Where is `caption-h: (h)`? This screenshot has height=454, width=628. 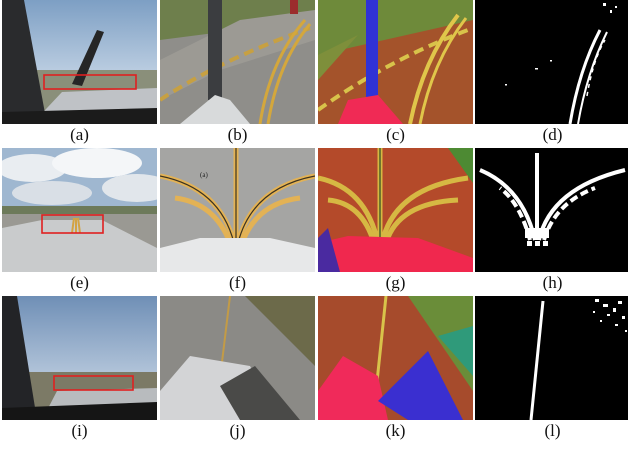
caption-h: (h) is located at coordinates (552, 282).